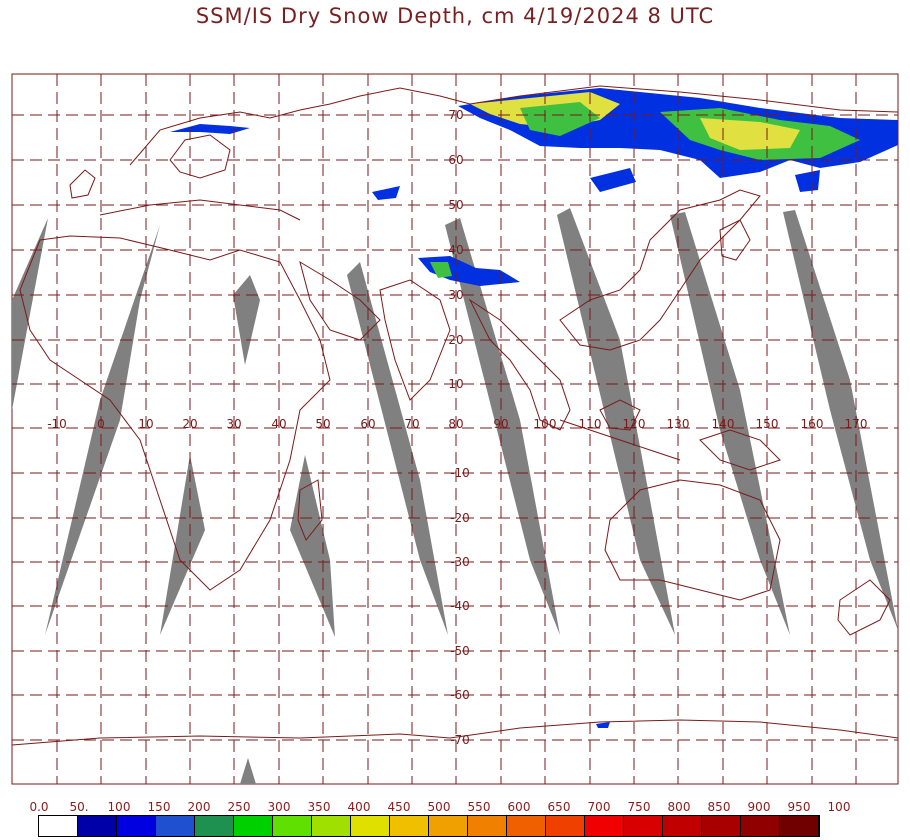 The height and width of the screenshot is (840, 910). What do you see at coordinates (278, 424) in the screenshot?
I see `lon-label: 40` at bounding box center [278, 424].